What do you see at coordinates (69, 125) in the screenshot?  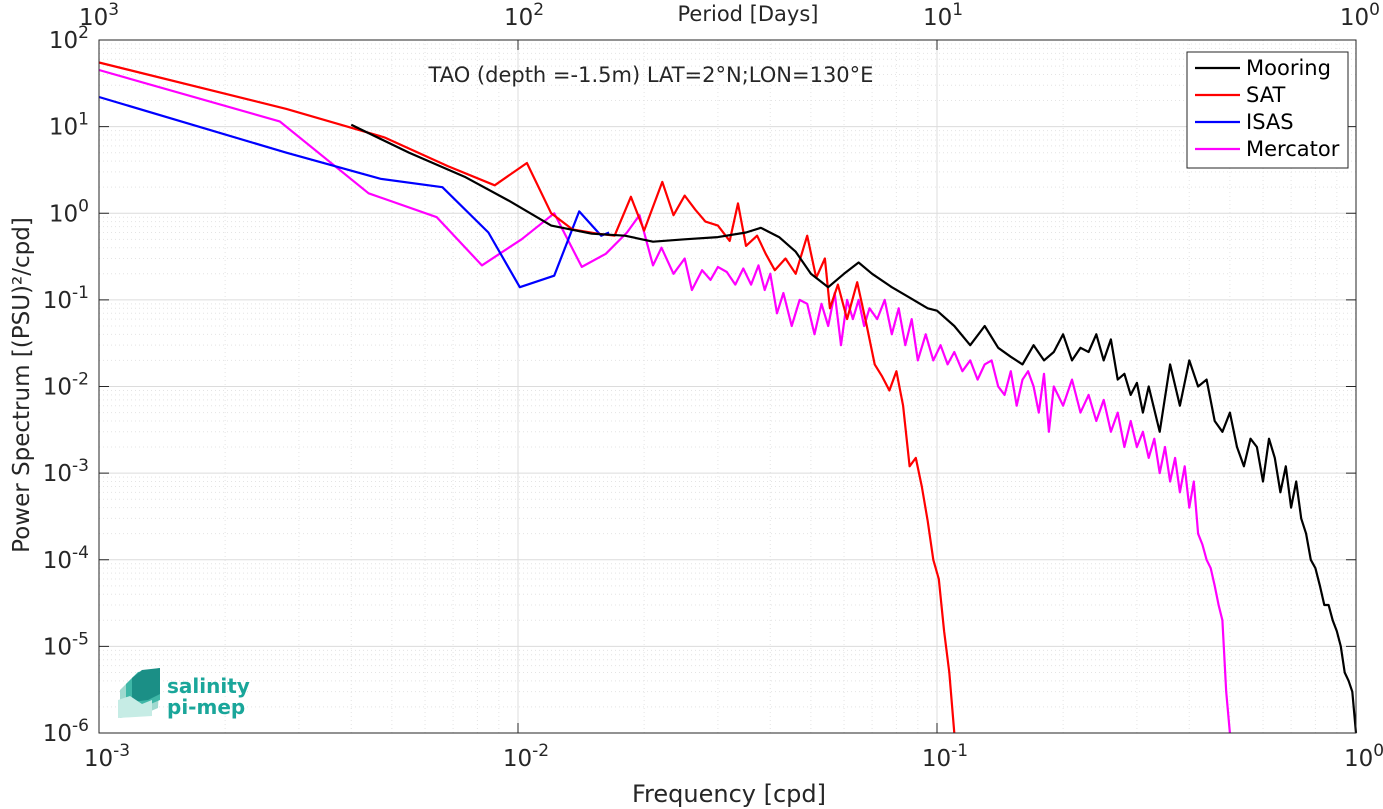 I see `y-tick-label: 10¹` at bounding box center [69, 125].